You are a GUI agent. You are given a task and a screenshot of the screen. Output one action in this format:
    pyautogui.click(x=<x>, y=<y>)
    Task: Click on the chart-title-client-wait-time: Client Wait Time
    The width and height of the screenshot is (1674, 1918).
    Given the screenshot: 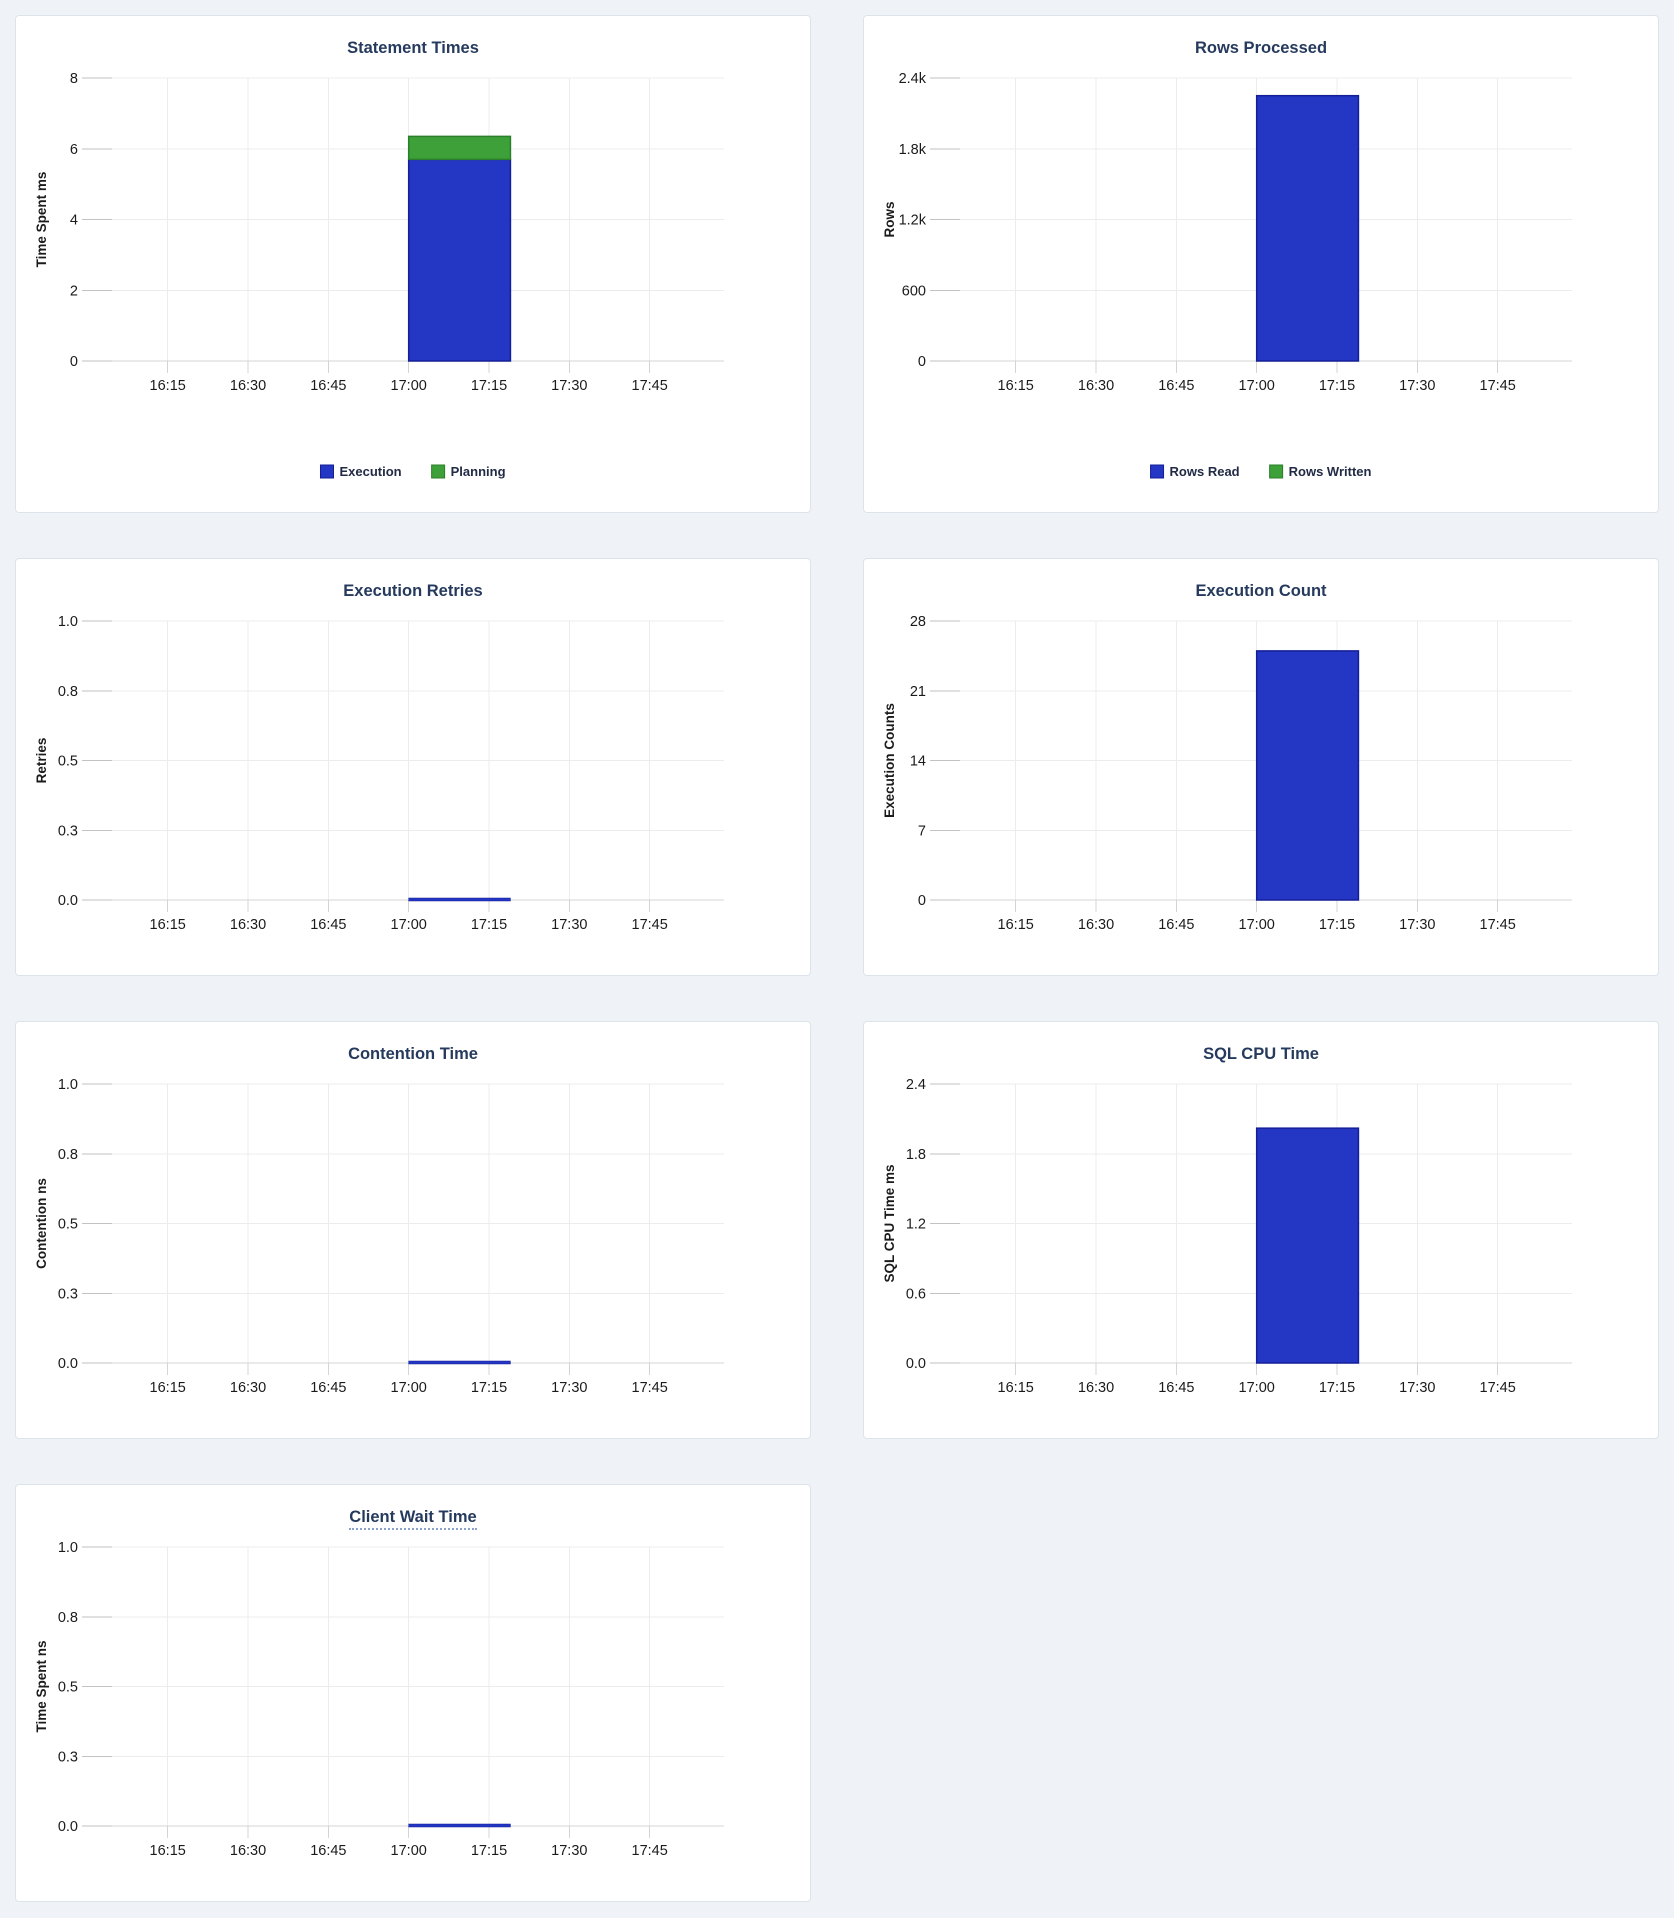 What is the action you would take?
    pyautogui.click(x=413, y=1519)
    